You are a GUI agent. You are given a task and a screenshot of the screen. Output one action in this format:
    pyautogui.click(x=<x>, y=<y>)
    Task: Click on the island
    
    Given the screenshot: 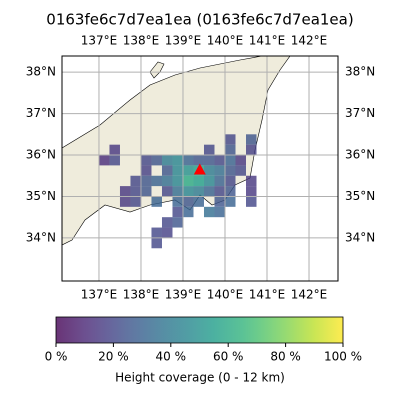 What is the action you would take?
    pyautogui.click(x=157, y=70)
    